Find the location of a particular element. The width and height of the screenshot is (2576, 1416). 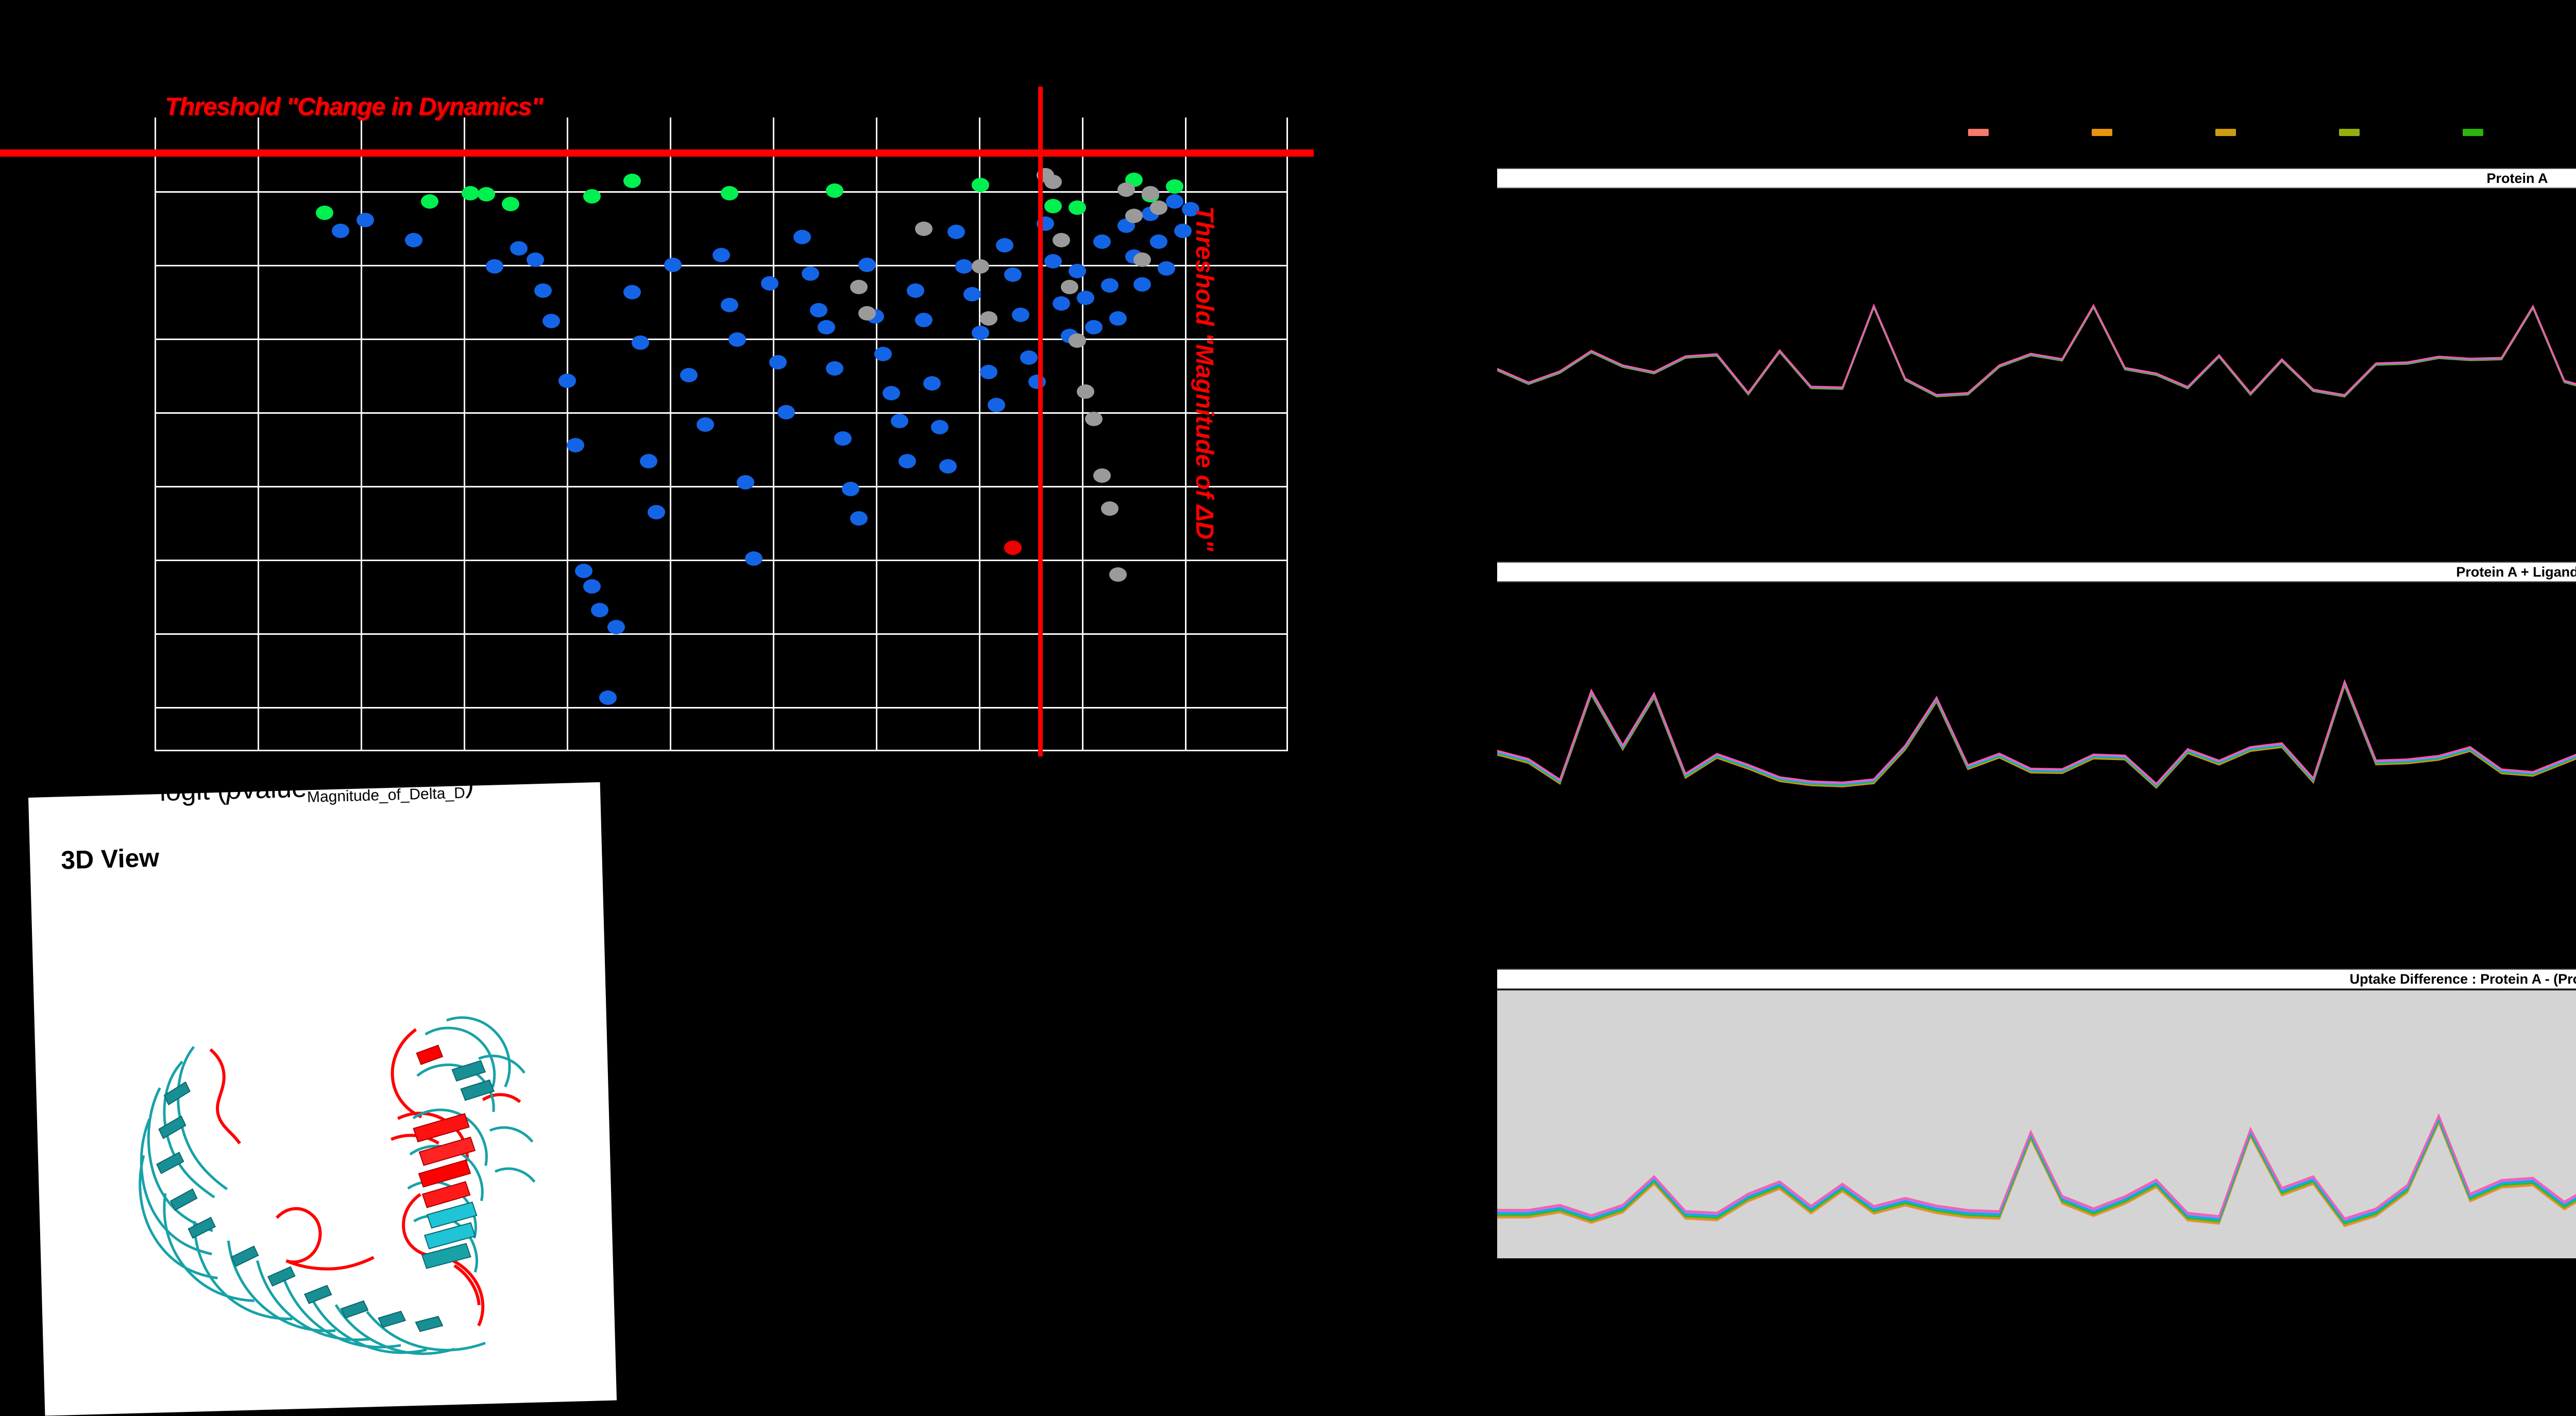

chart-protein-a: Protein A is located at coordinates (2036, 312).